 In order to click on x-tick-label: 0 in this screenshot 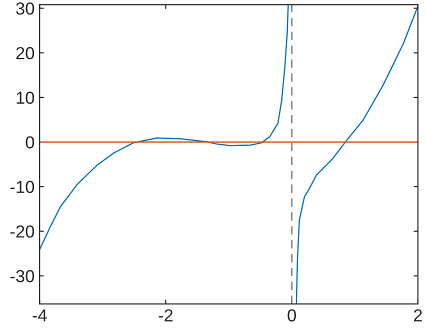, I will do `click(292, 315)`.